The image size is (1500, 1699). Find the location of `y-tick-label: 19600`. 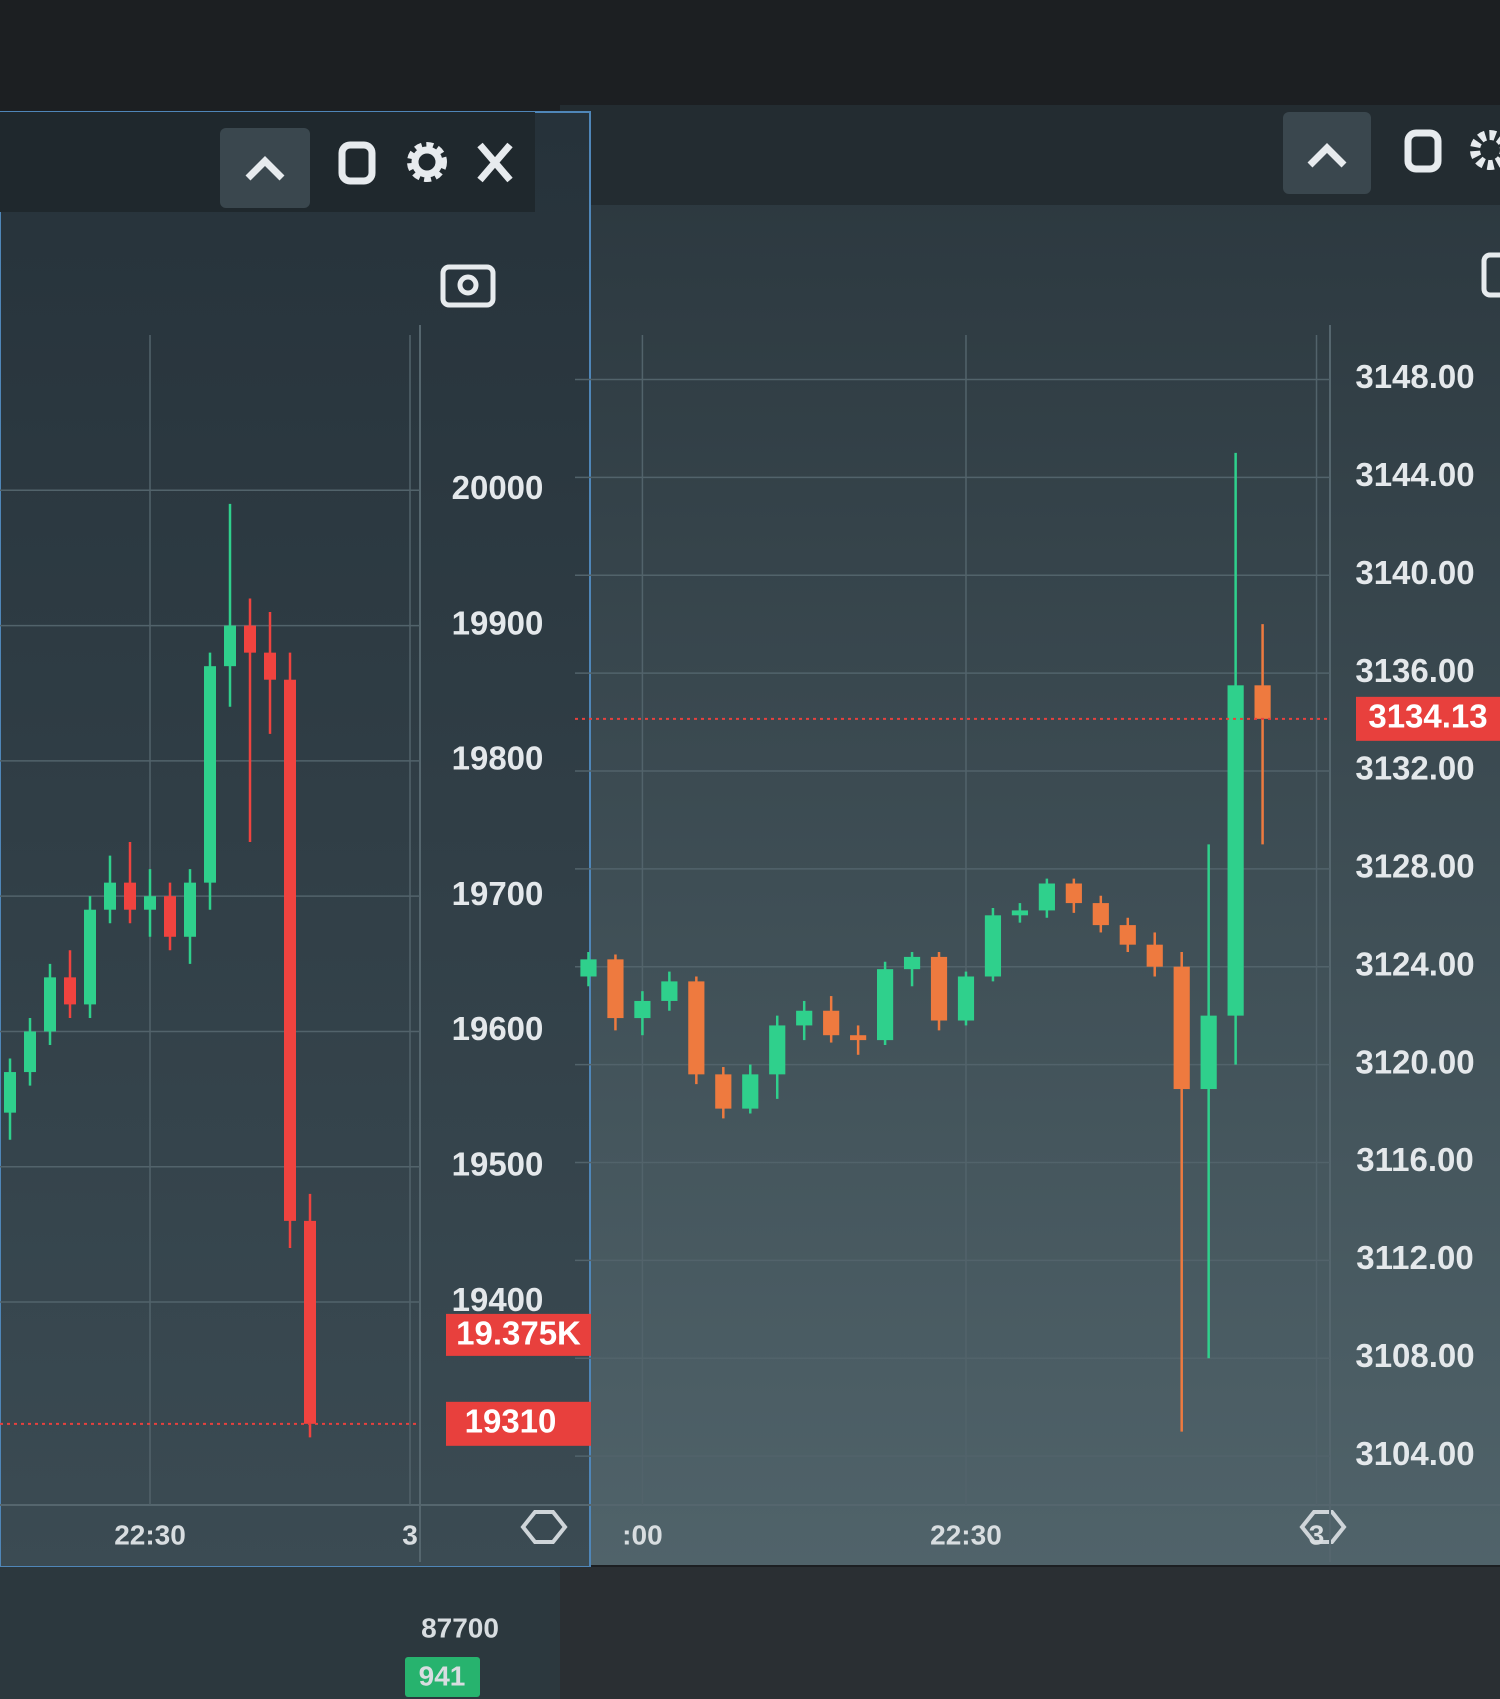

y-tick-label: 19600 is located at coordinates (498, 1028).